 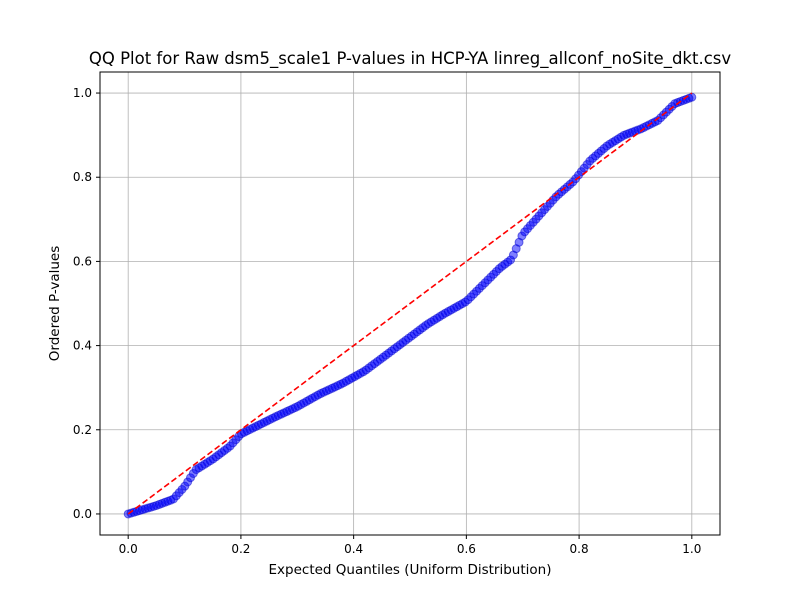 I want to click on y-tick-label: 0.4, so click(x=82, y=346).